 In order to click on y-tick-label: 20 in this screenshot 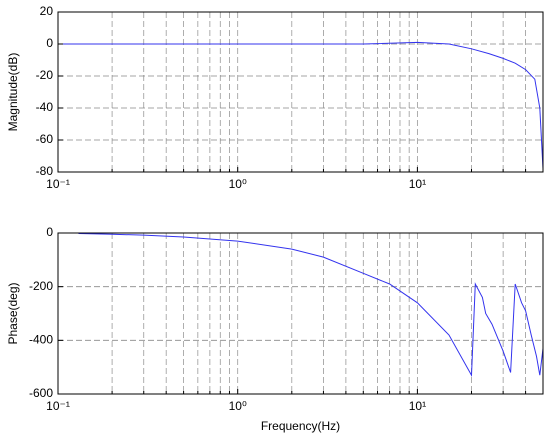, I will do `click(47, 11)`.